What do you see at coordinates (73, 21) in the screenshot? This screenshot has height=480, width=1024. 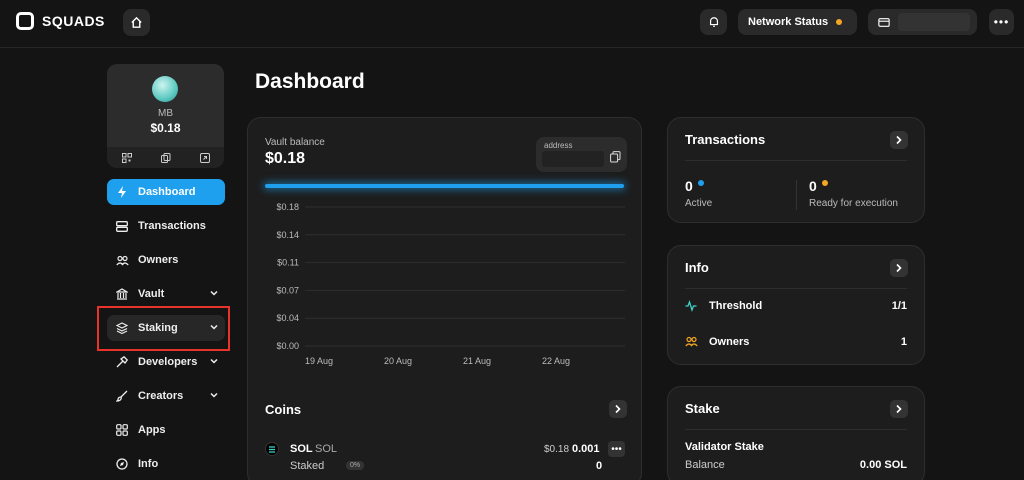 I see `logo-text: SQUADS` at bounding box center [73, 21].